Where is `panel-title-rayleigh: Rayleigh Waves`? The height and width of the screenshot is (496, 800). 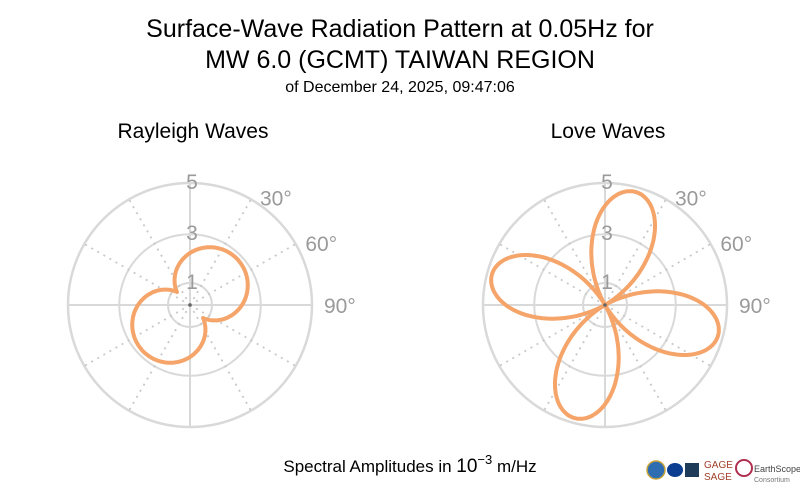 panel-title-rayleigh: Rayleigh Waves is located at coordinates (193, 131).